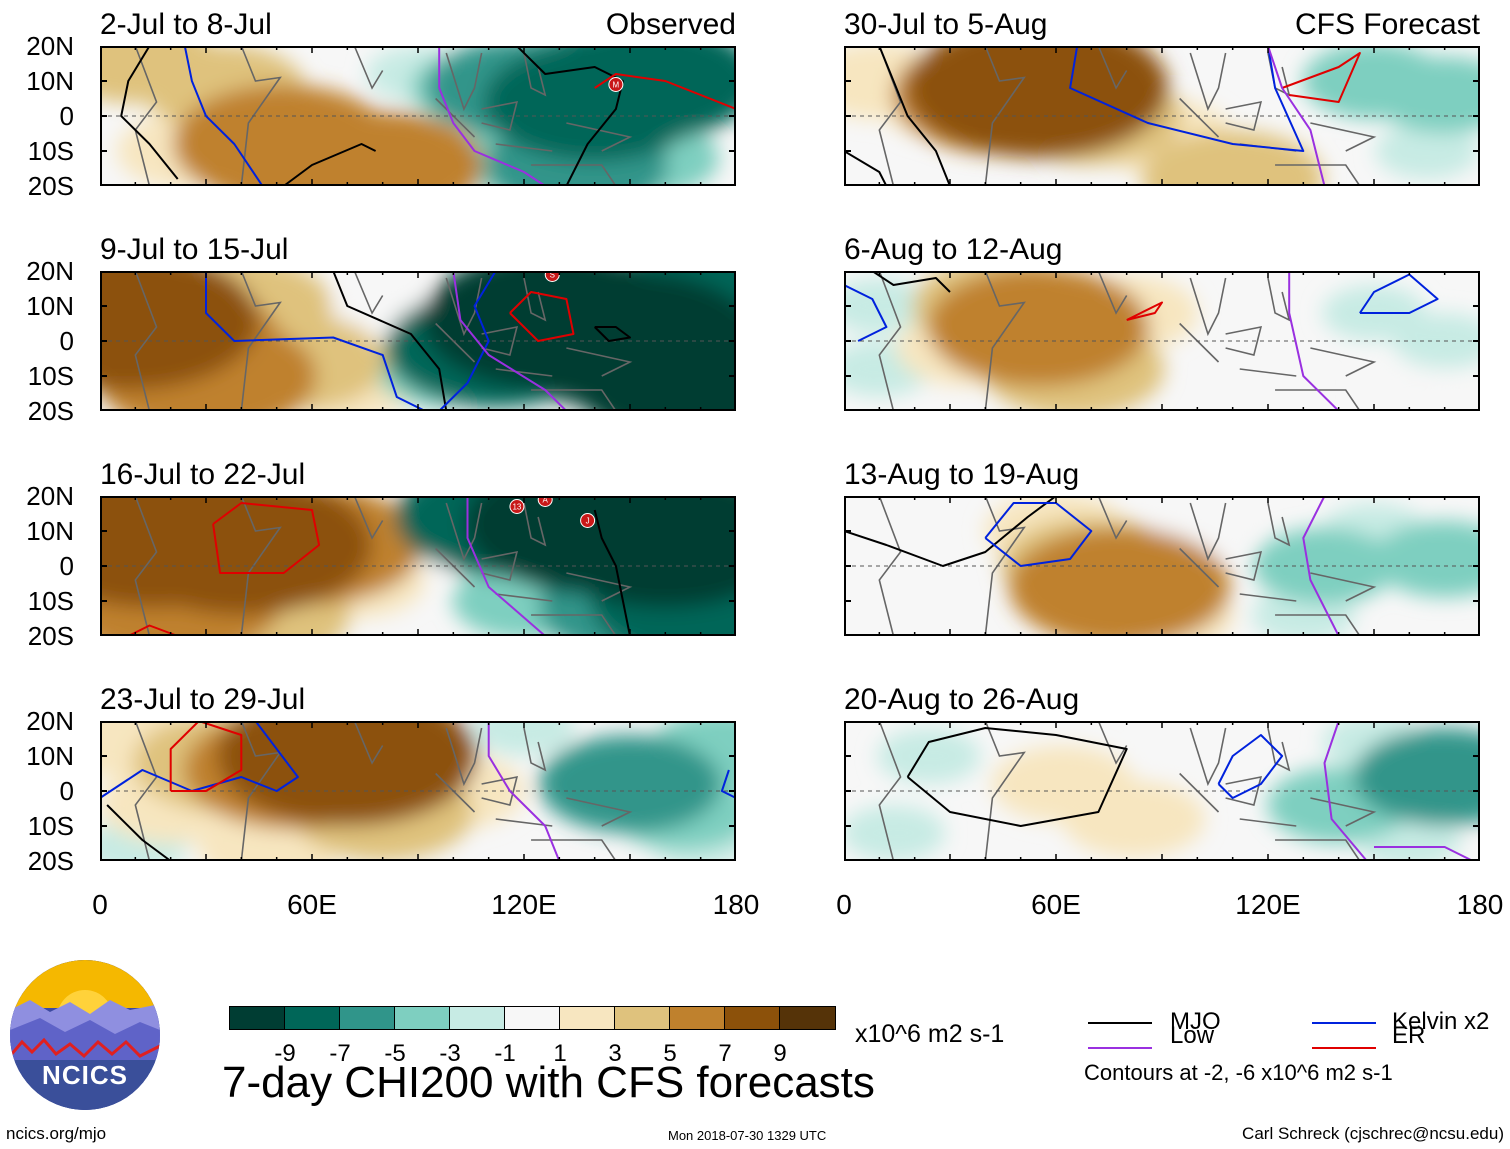  I want to click on map-plot: 13 A J, so click(418, 566).